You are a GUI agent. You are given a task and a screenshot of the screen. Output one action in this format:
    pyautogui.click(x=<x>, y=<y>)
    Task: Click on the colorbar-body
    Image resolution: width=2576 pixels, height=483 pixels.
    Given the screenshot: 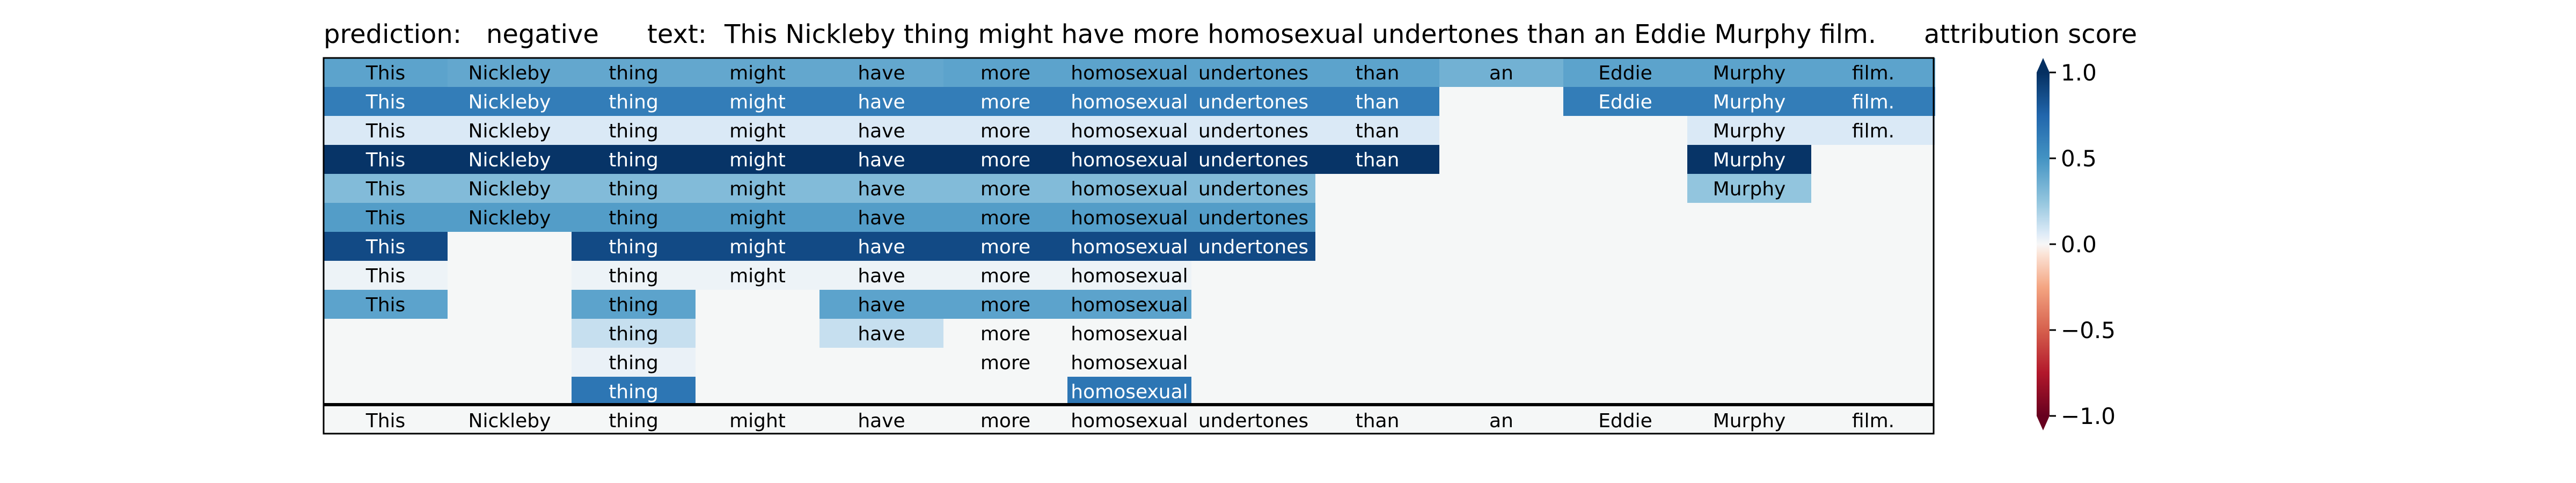 What is the action you would take?
    pyautogui.click(x=2043, y=244)
    